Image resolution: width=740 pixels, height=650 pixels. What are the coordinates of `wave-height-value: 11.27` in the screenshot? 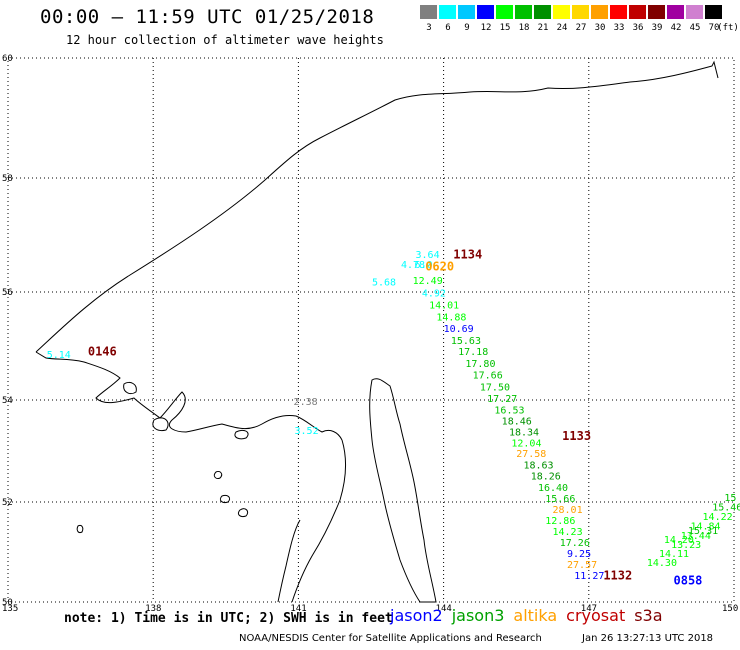 It's located at (589, 576).